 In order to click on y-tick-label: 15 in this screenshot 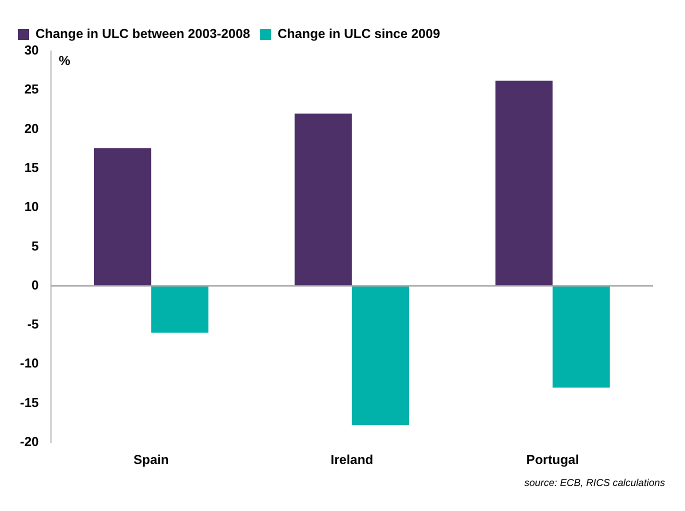, I will do `click(31, 167)`.